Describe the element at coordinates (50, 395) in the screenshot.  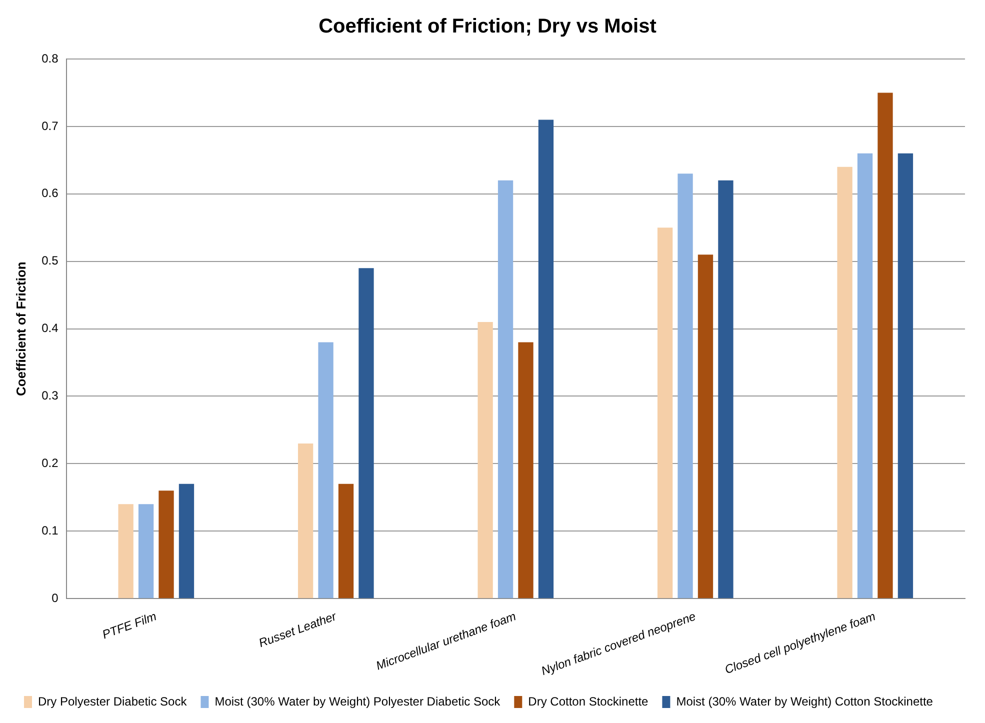
I see `y-tick-label: 0.3` at that location.